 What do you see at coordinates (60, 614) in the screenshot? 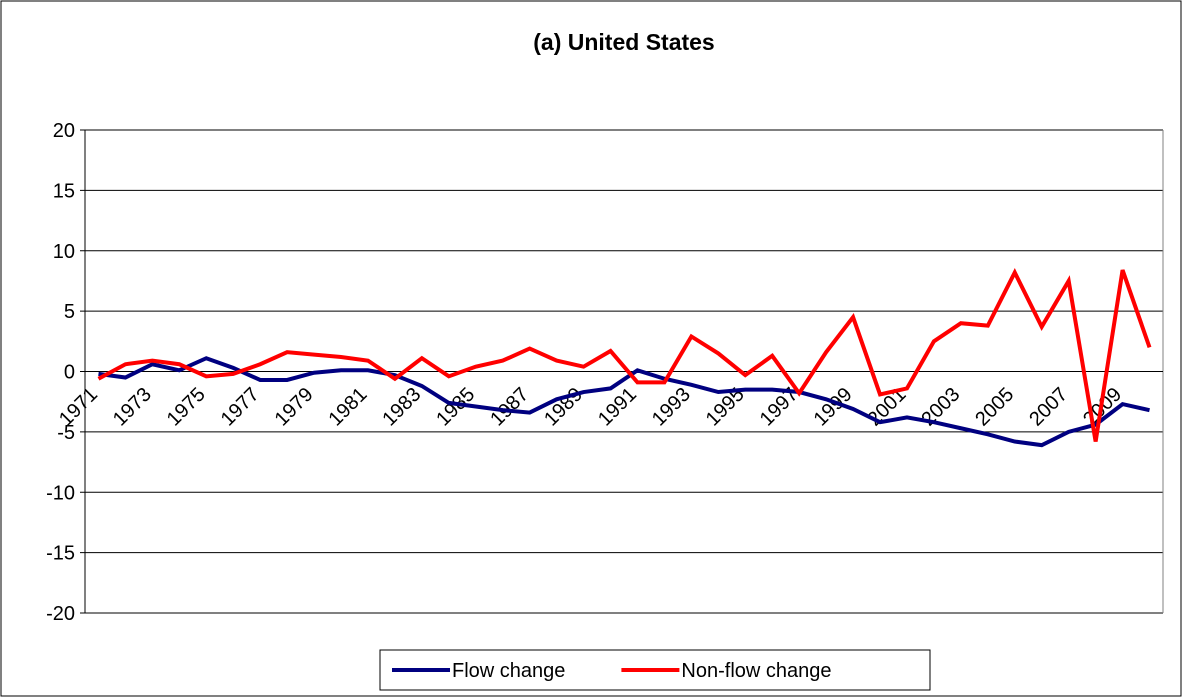
I see `y-tick-label: -20` at bounding box center [60, 614].